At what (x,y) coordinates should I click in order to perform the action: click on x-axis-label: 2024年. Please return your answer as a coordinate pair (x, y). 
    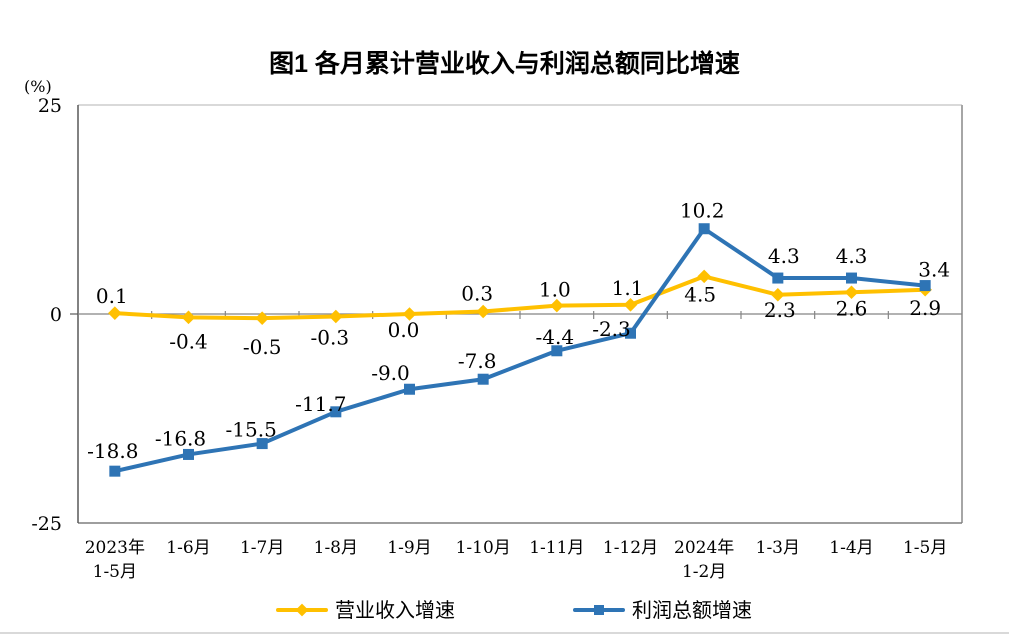
    Looking at the image, I should click on (704, 548).